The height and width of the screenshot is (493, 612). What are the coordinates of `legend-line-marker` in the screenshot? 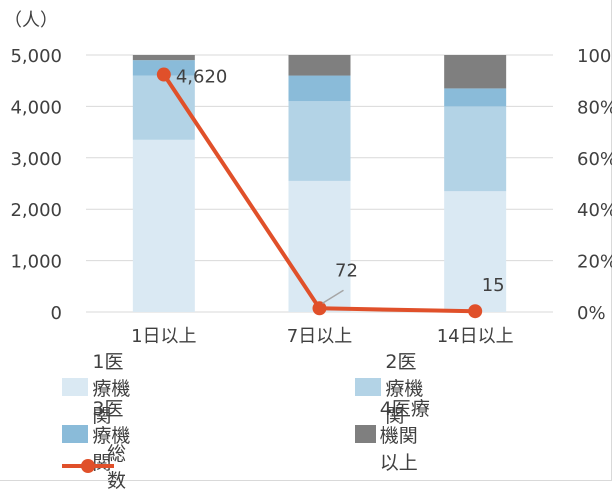 It's located at (88, 466).